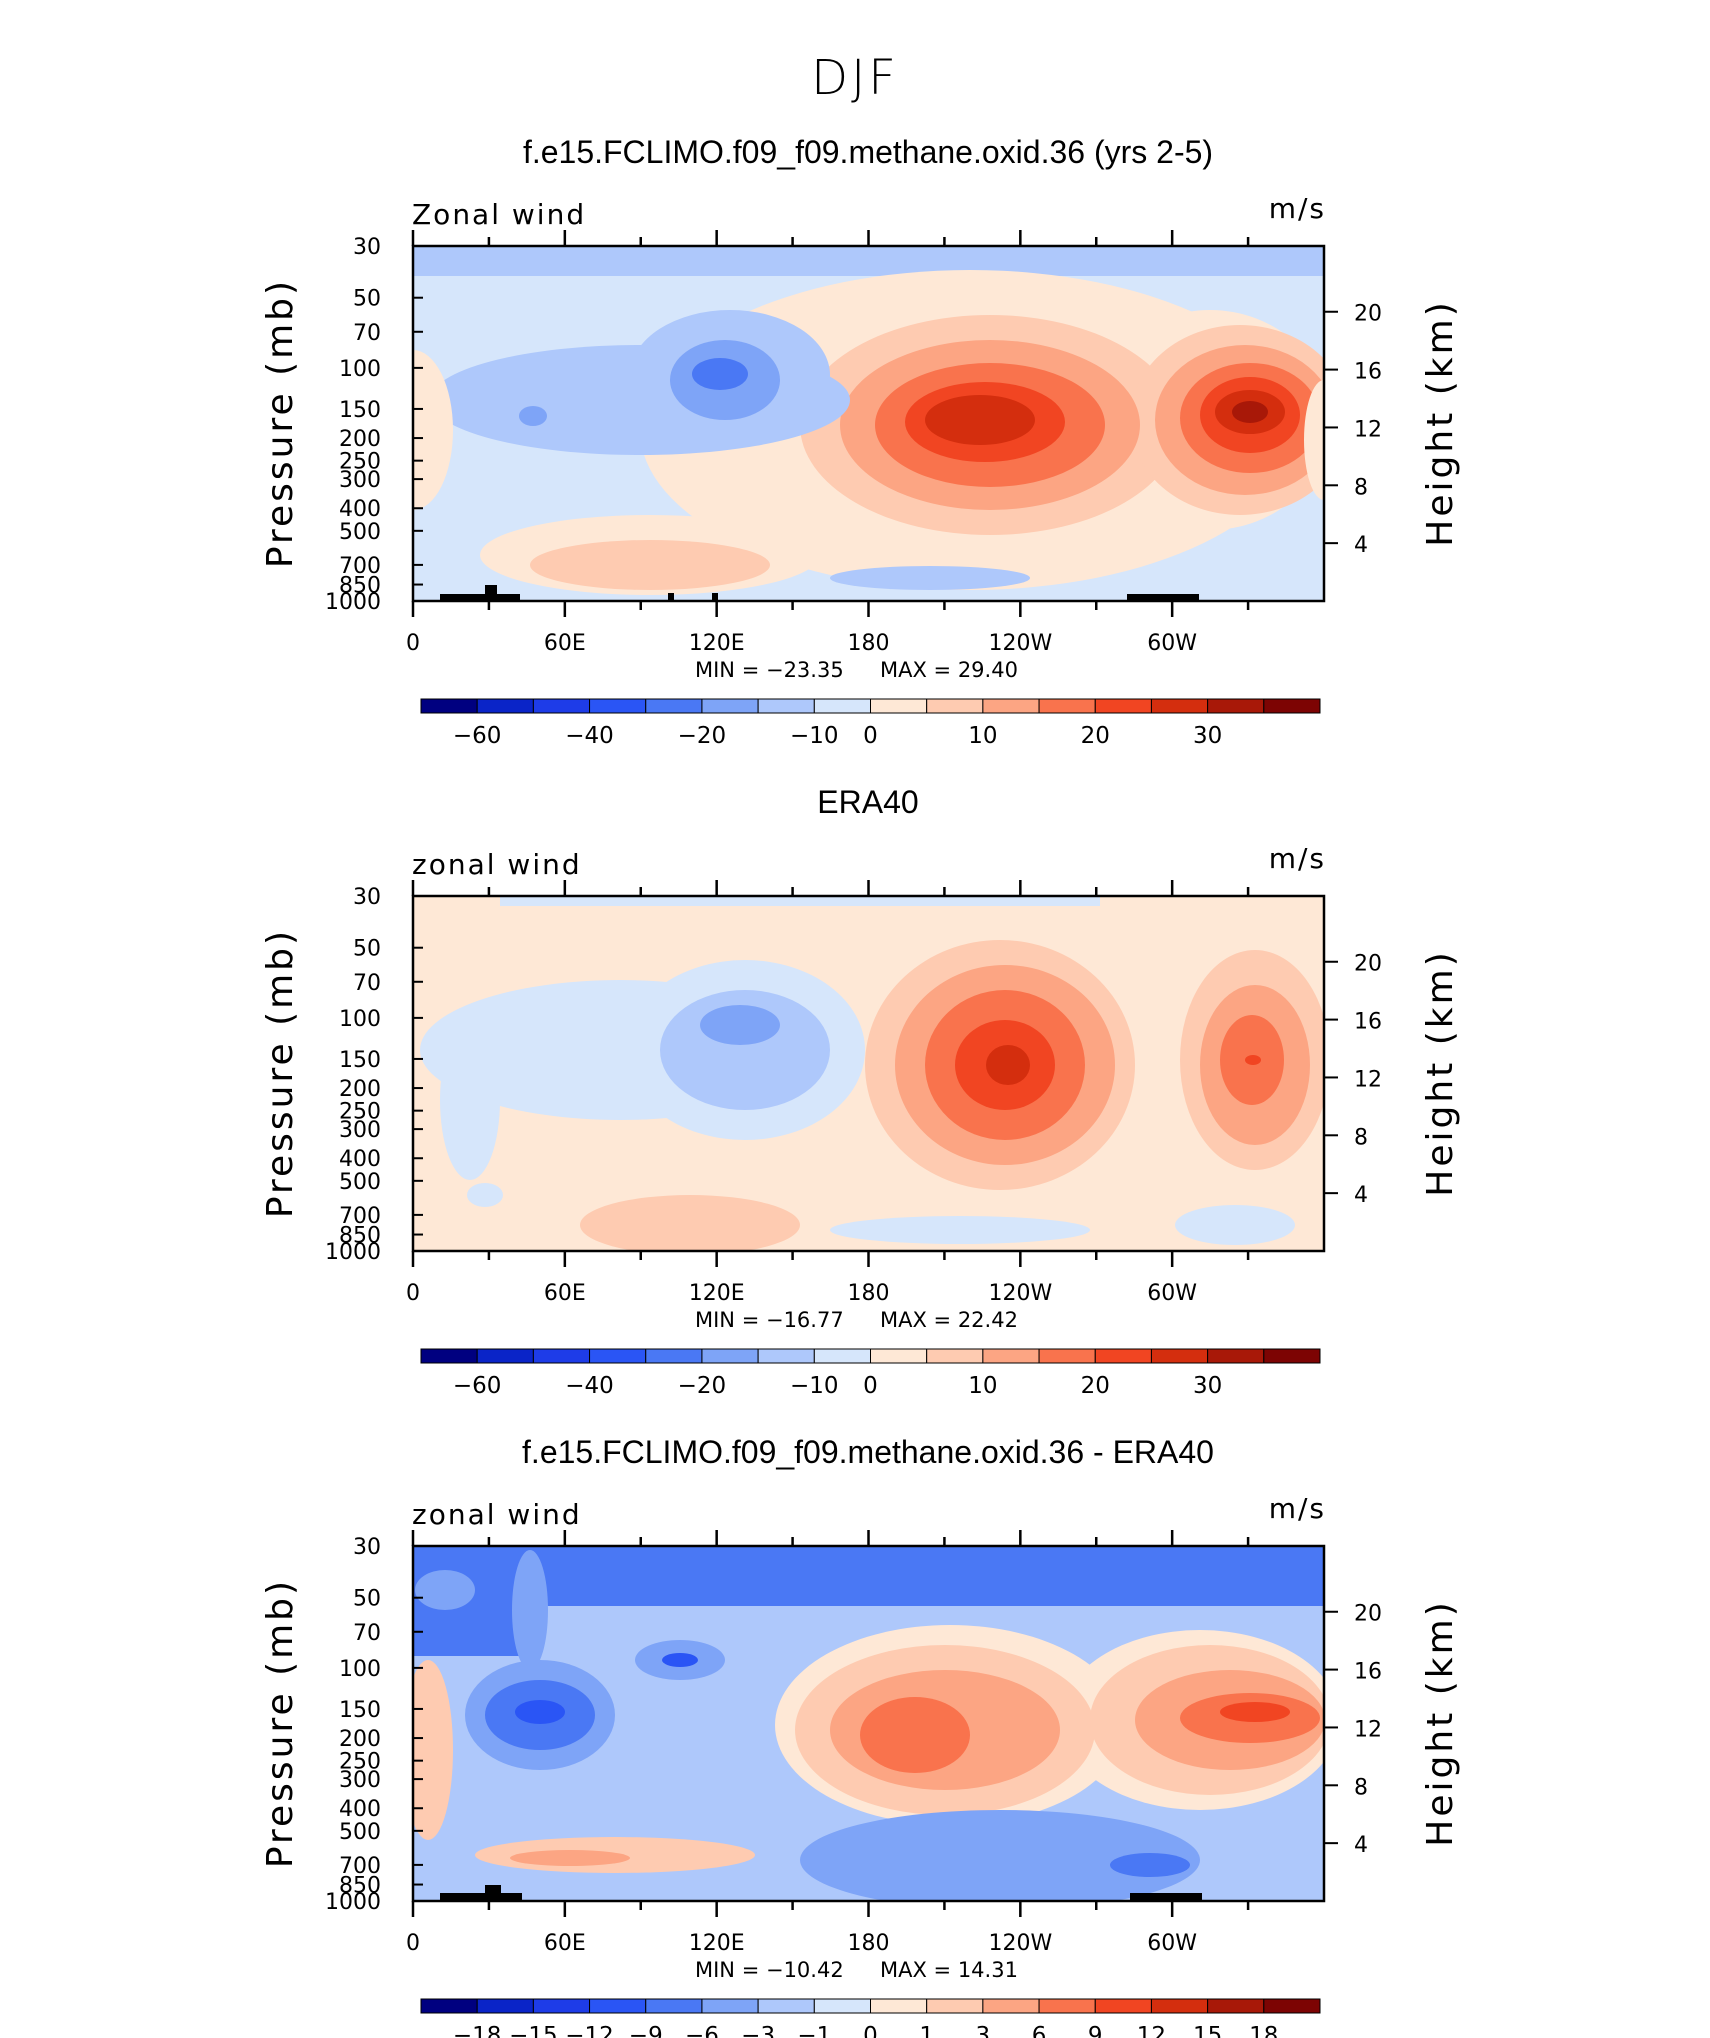 This screenshot has height=2038, width=1710. I want to click on y-tick-label: 30, so click(367, 247).